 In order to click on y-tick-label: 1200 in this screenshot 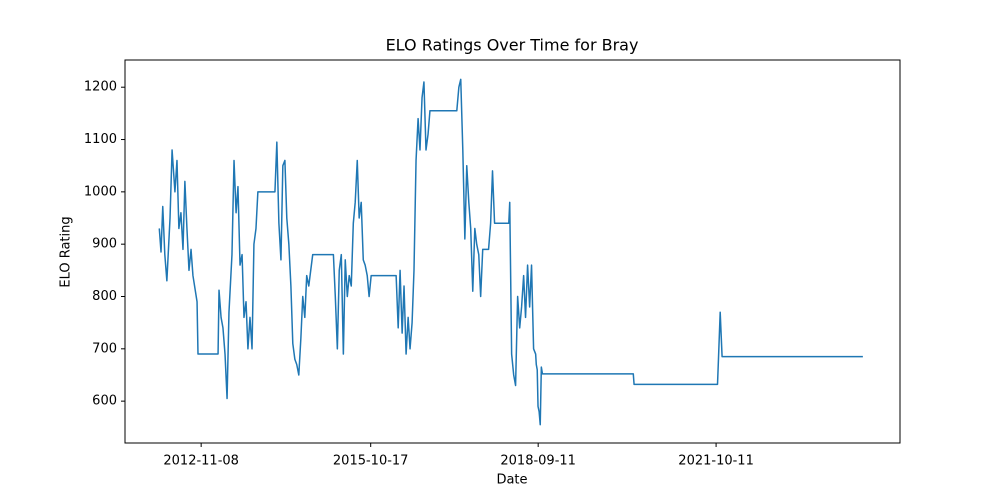, I will do `click(100, 87)`.